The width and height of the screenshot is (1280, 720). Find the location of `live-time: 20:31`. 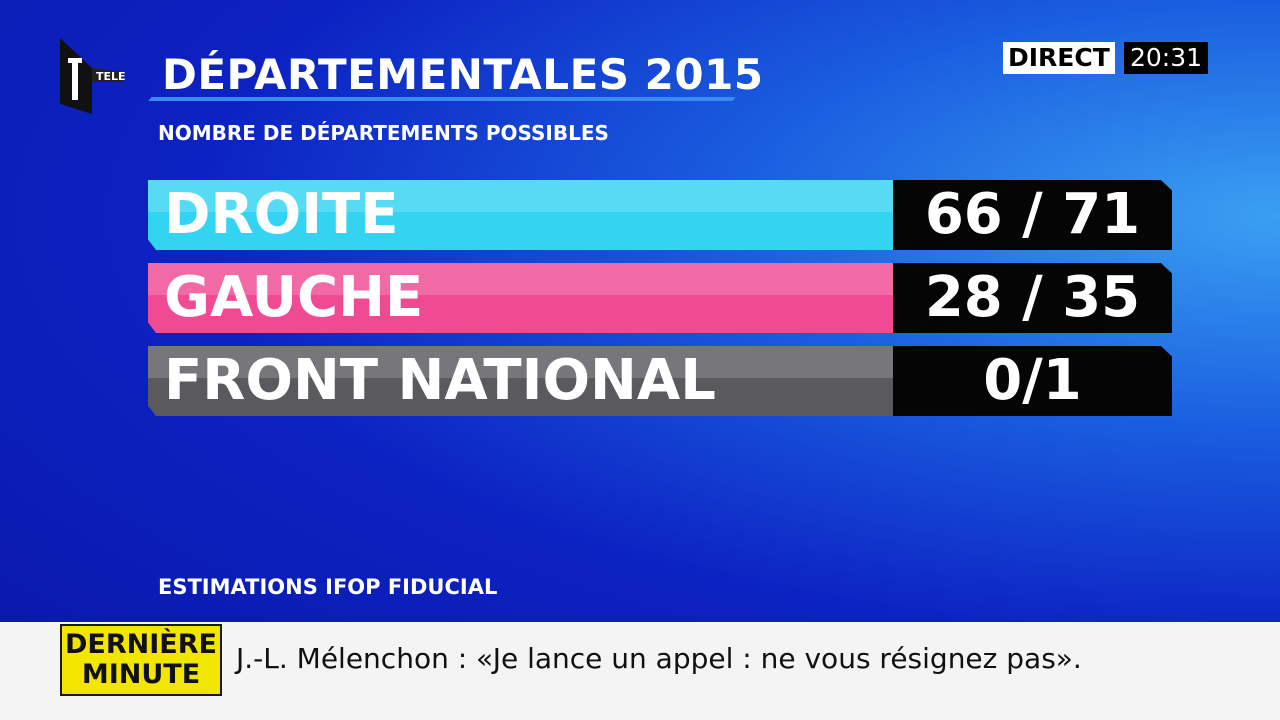

live-time: 20:31 is located at coordinates (1166, 58).